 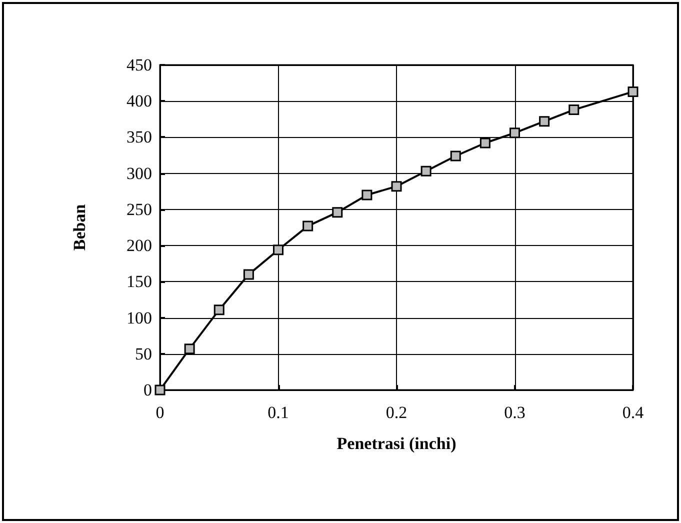 What do you see at coordinates (278, 412) in the screenshot?
I see `x-tick-label: 0.1` at bounding box center [278, 412].